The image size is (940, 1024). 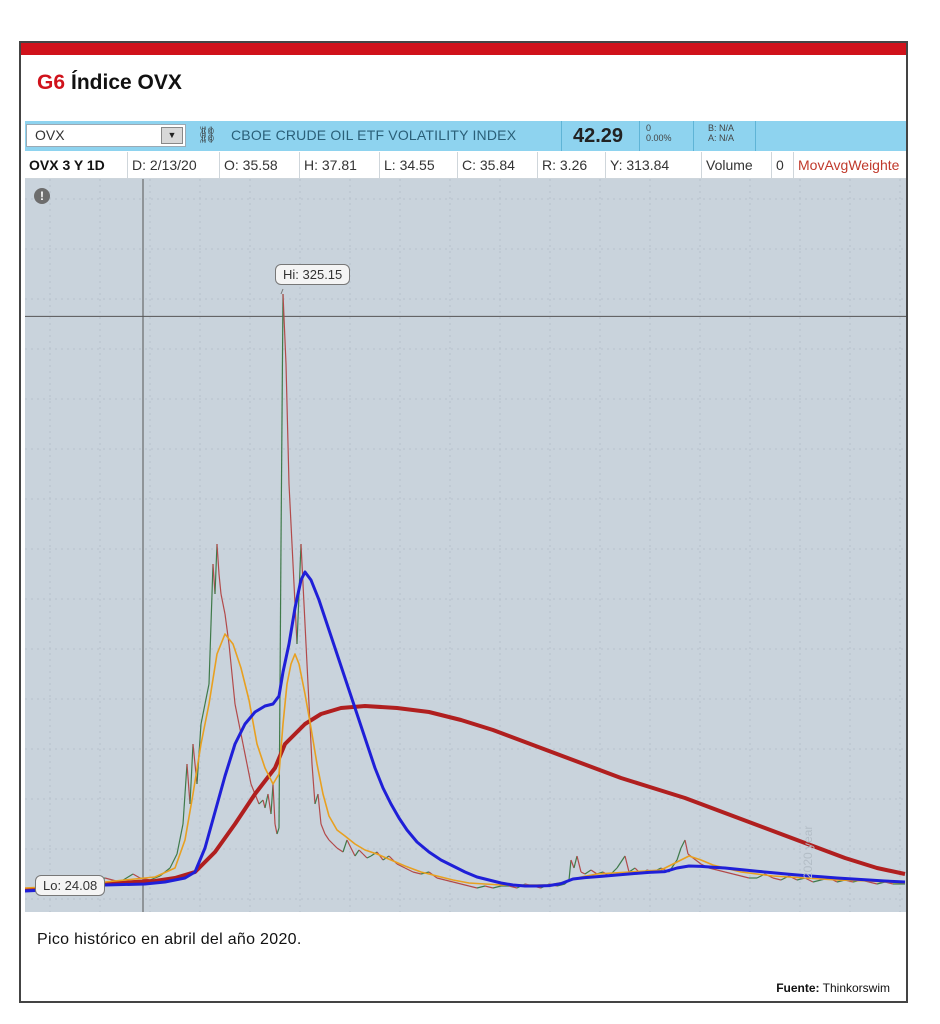 What do you see at coordinates (207, 135) in the screenshot?
I see `link-chain-icon: ⛓` at bounding box center [207, 135].